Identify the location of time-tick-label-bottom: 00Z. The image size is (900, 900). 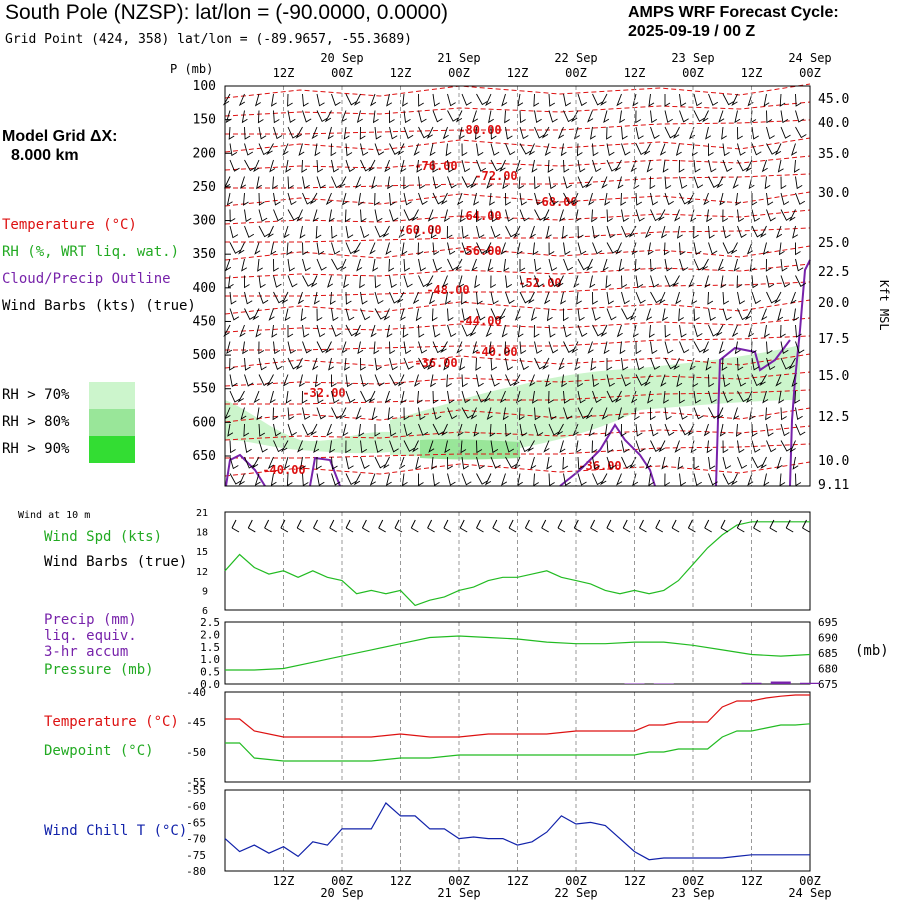
(810, 881).